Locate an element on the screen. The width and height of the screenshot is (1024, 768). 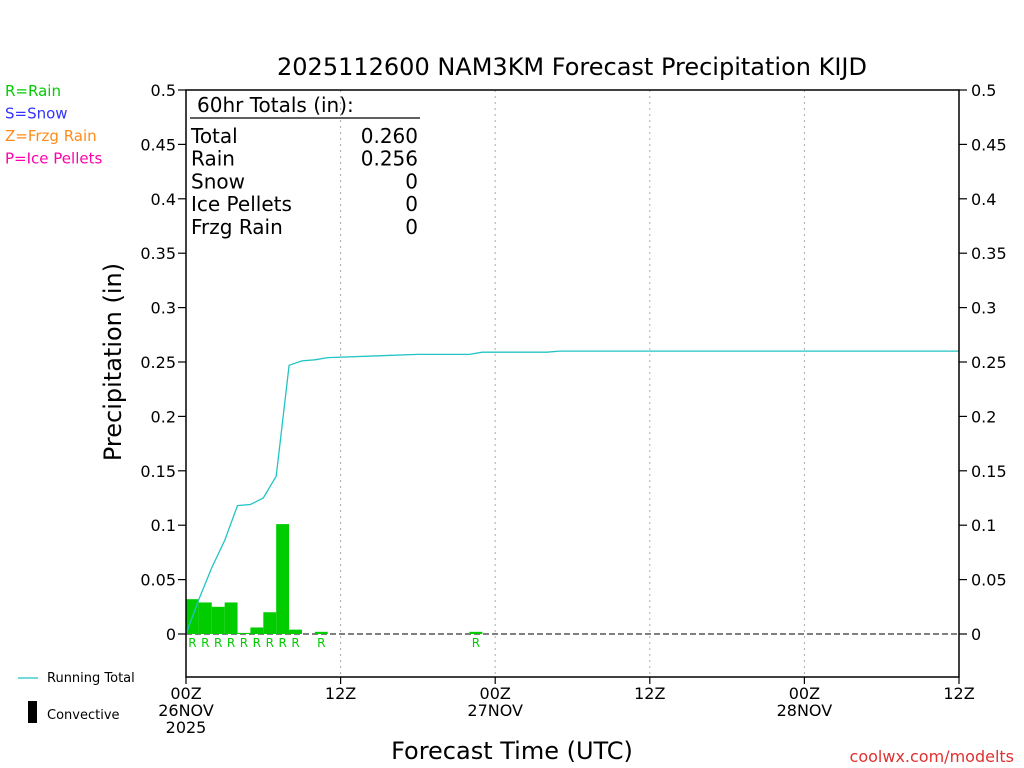
y-axis-label: Precipitation (in) is located at coordinates (113, 362).